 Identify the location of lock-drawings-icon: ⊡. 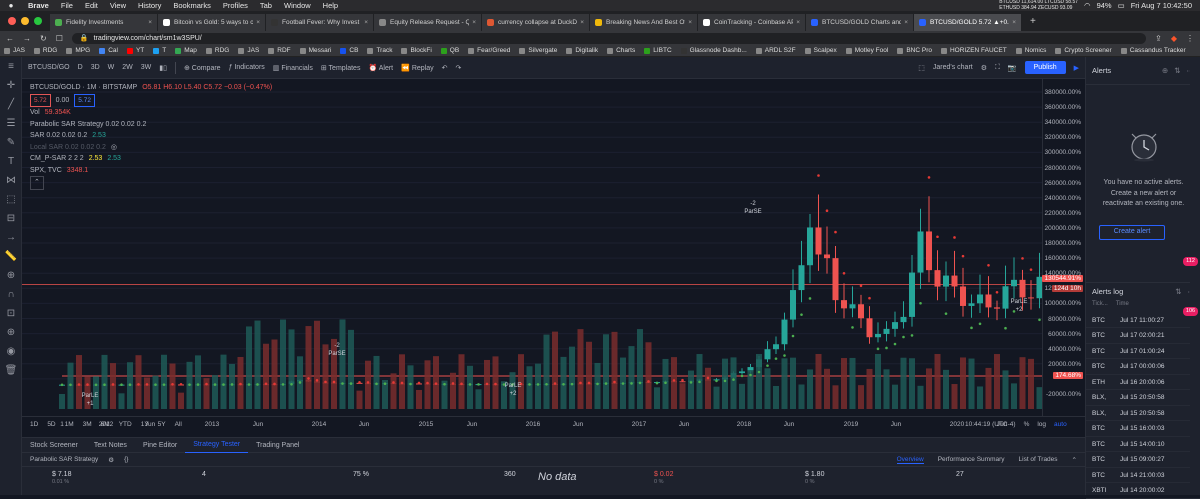
(11, 313).